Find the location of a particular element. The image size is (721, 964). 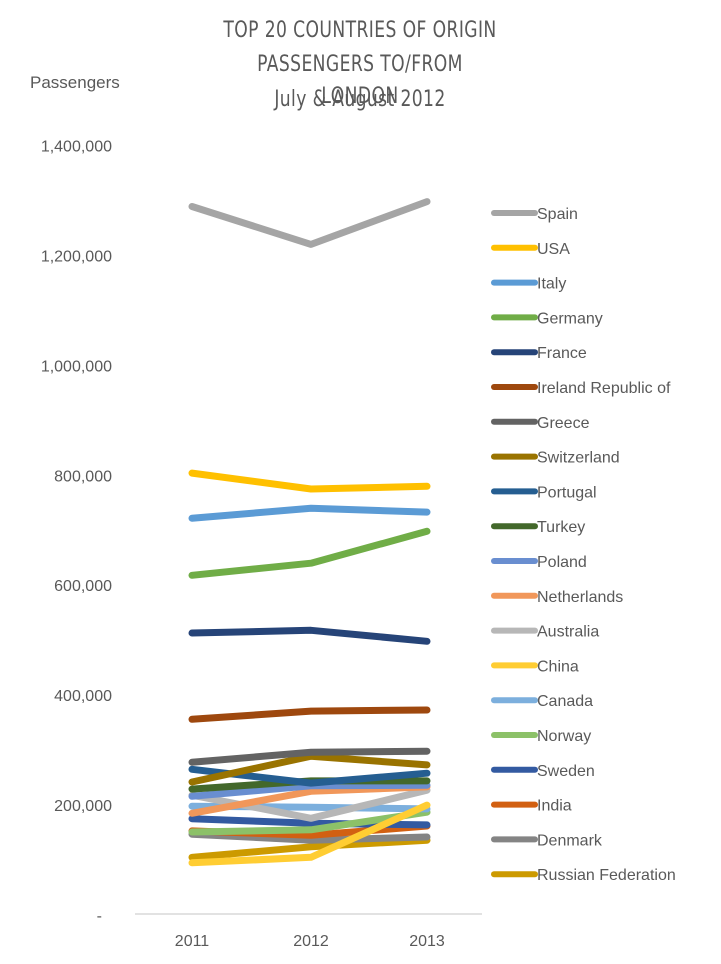

legend-item: Russian Federation is located at coordinates (583, 875).